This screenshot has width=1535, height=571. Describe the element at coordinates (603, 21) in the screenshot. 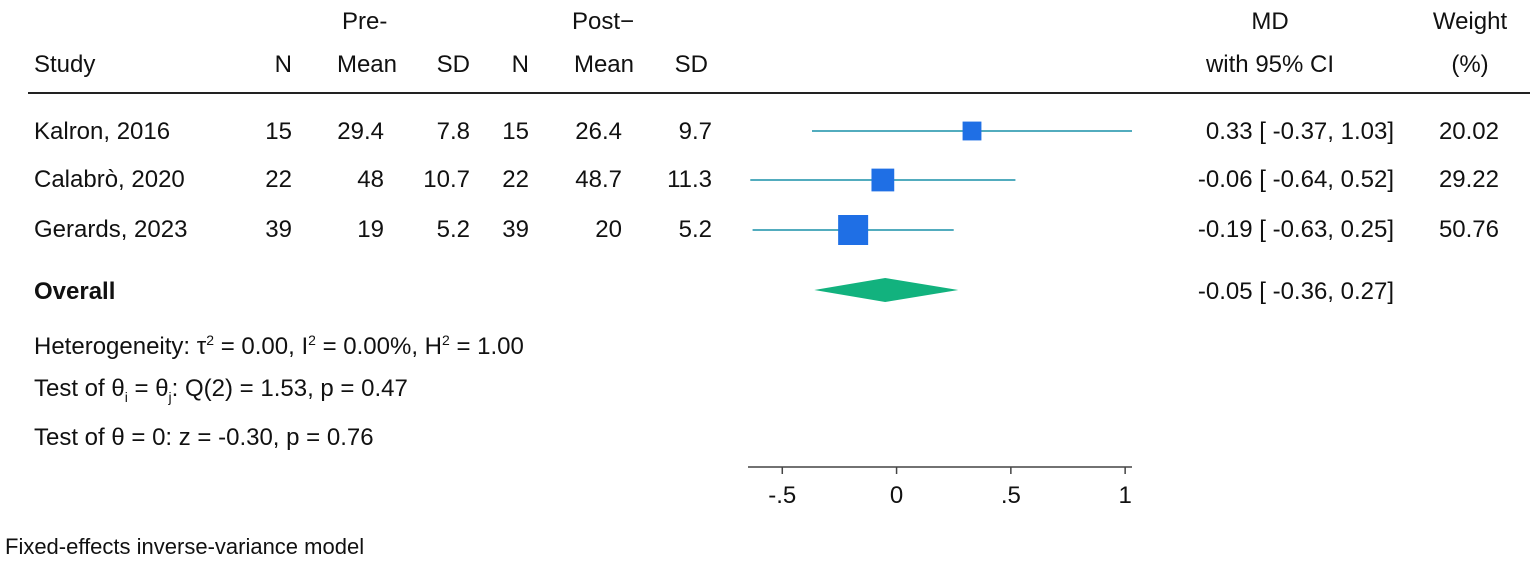

I see `header-post-group: Post−` at that location.